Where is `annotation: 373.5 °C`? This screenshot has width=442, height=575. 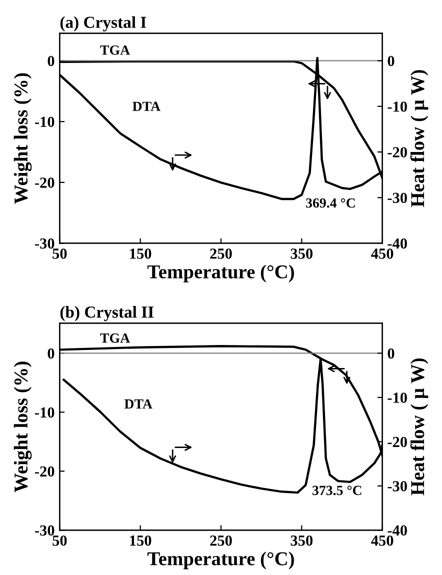
annotation: 373.5 °C is located at coordinates (337, 491).